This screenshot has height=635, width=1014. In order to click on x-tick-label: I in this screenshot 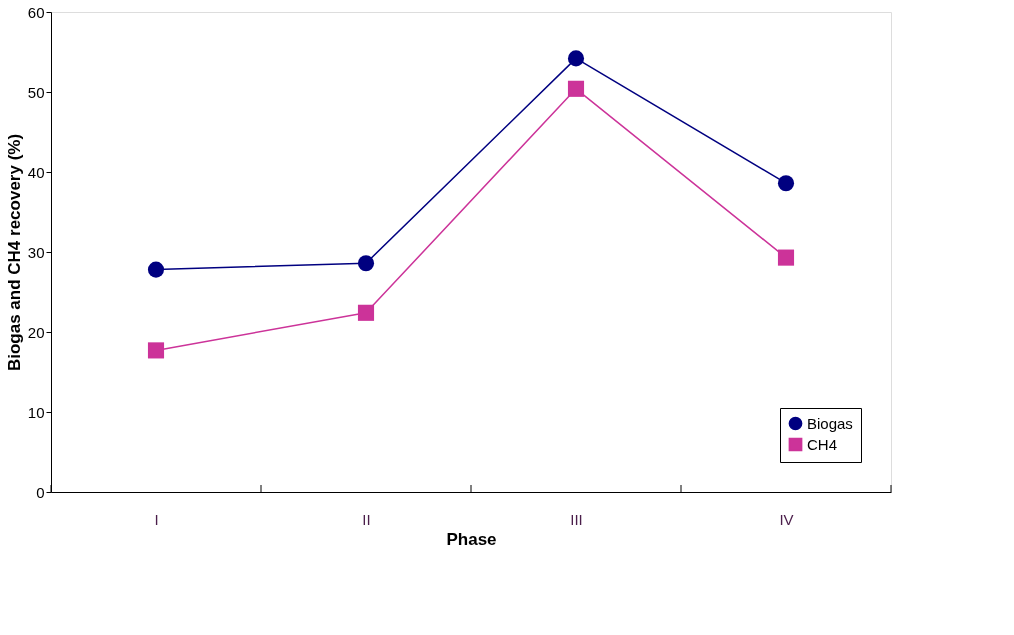, I will do `click(156, 519)`.